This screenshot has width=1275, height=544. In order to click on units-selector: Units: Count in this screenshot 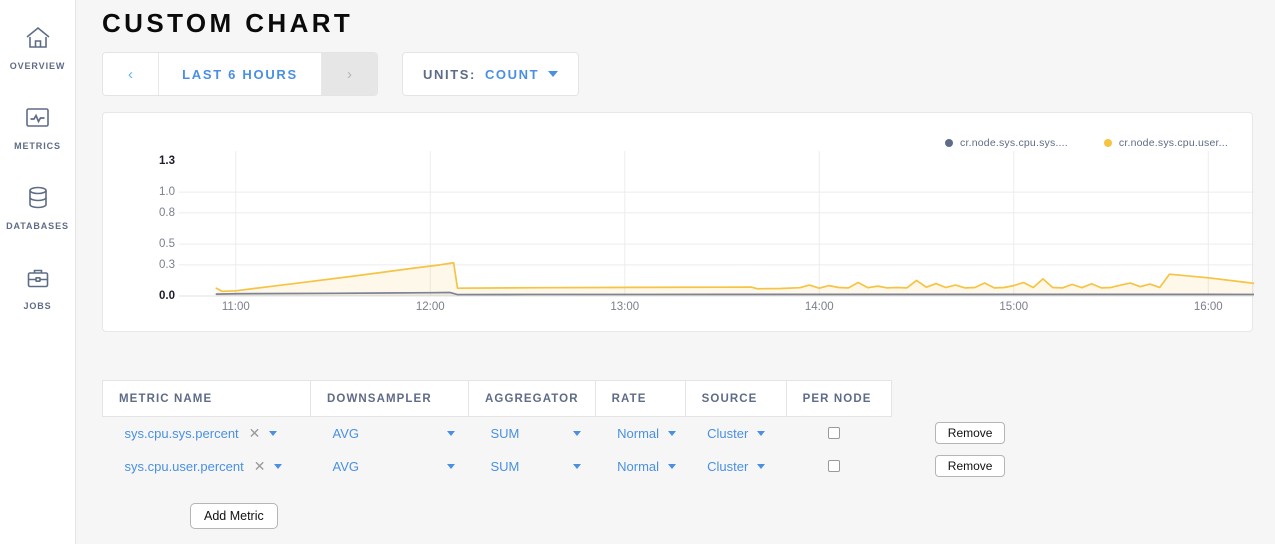, I will do `click(491, 74)`.